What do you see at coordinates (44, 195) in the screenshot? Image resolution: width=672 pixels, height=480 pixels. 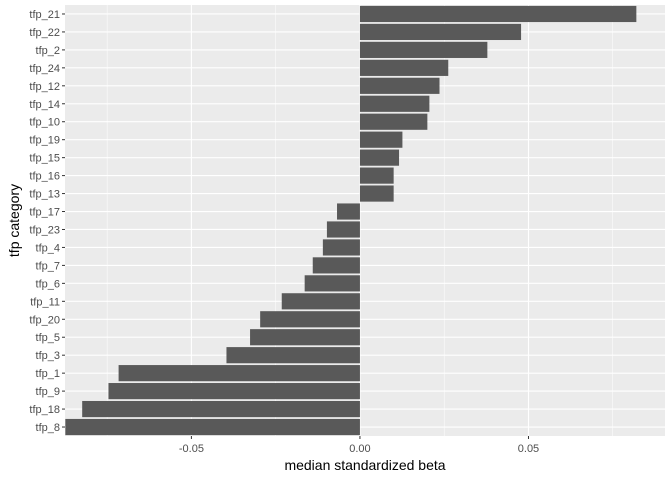 I see `y-tick-label: tfp_13` at bounding box center [44, 195].